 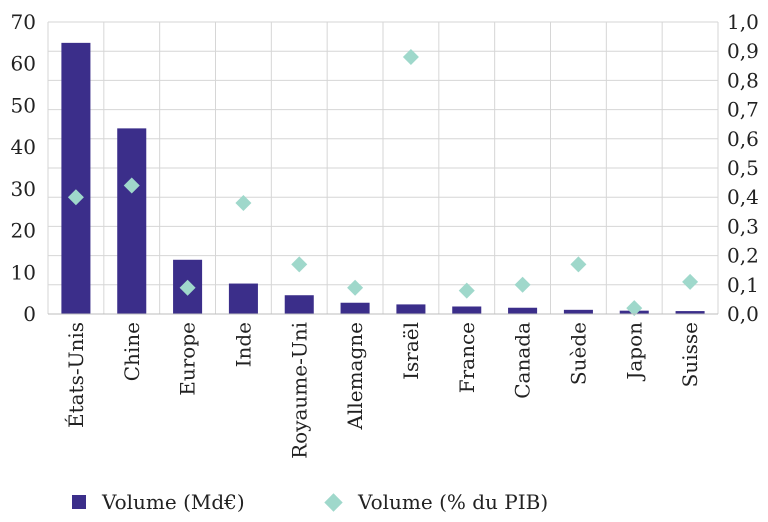 I want to click on y-right-tick-label: 0,0, so click(x=743, y=314).